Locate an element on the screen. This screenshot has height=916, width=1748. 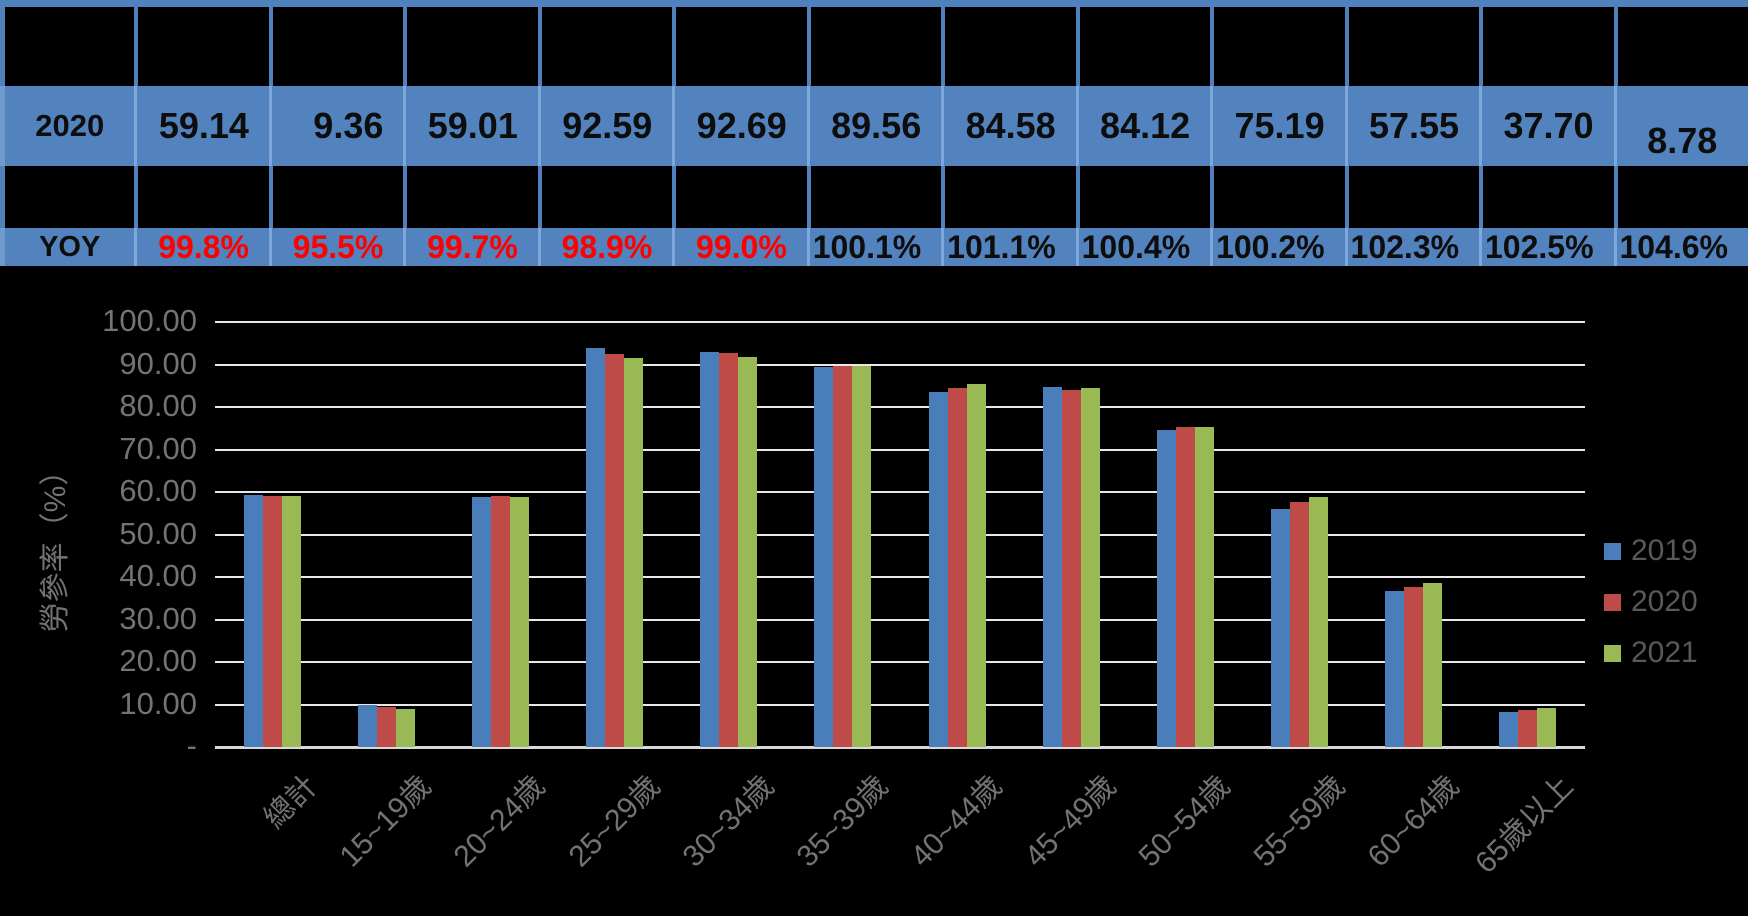
y-axis-title: 勞參率（%） is located at coordinates (55, 544).